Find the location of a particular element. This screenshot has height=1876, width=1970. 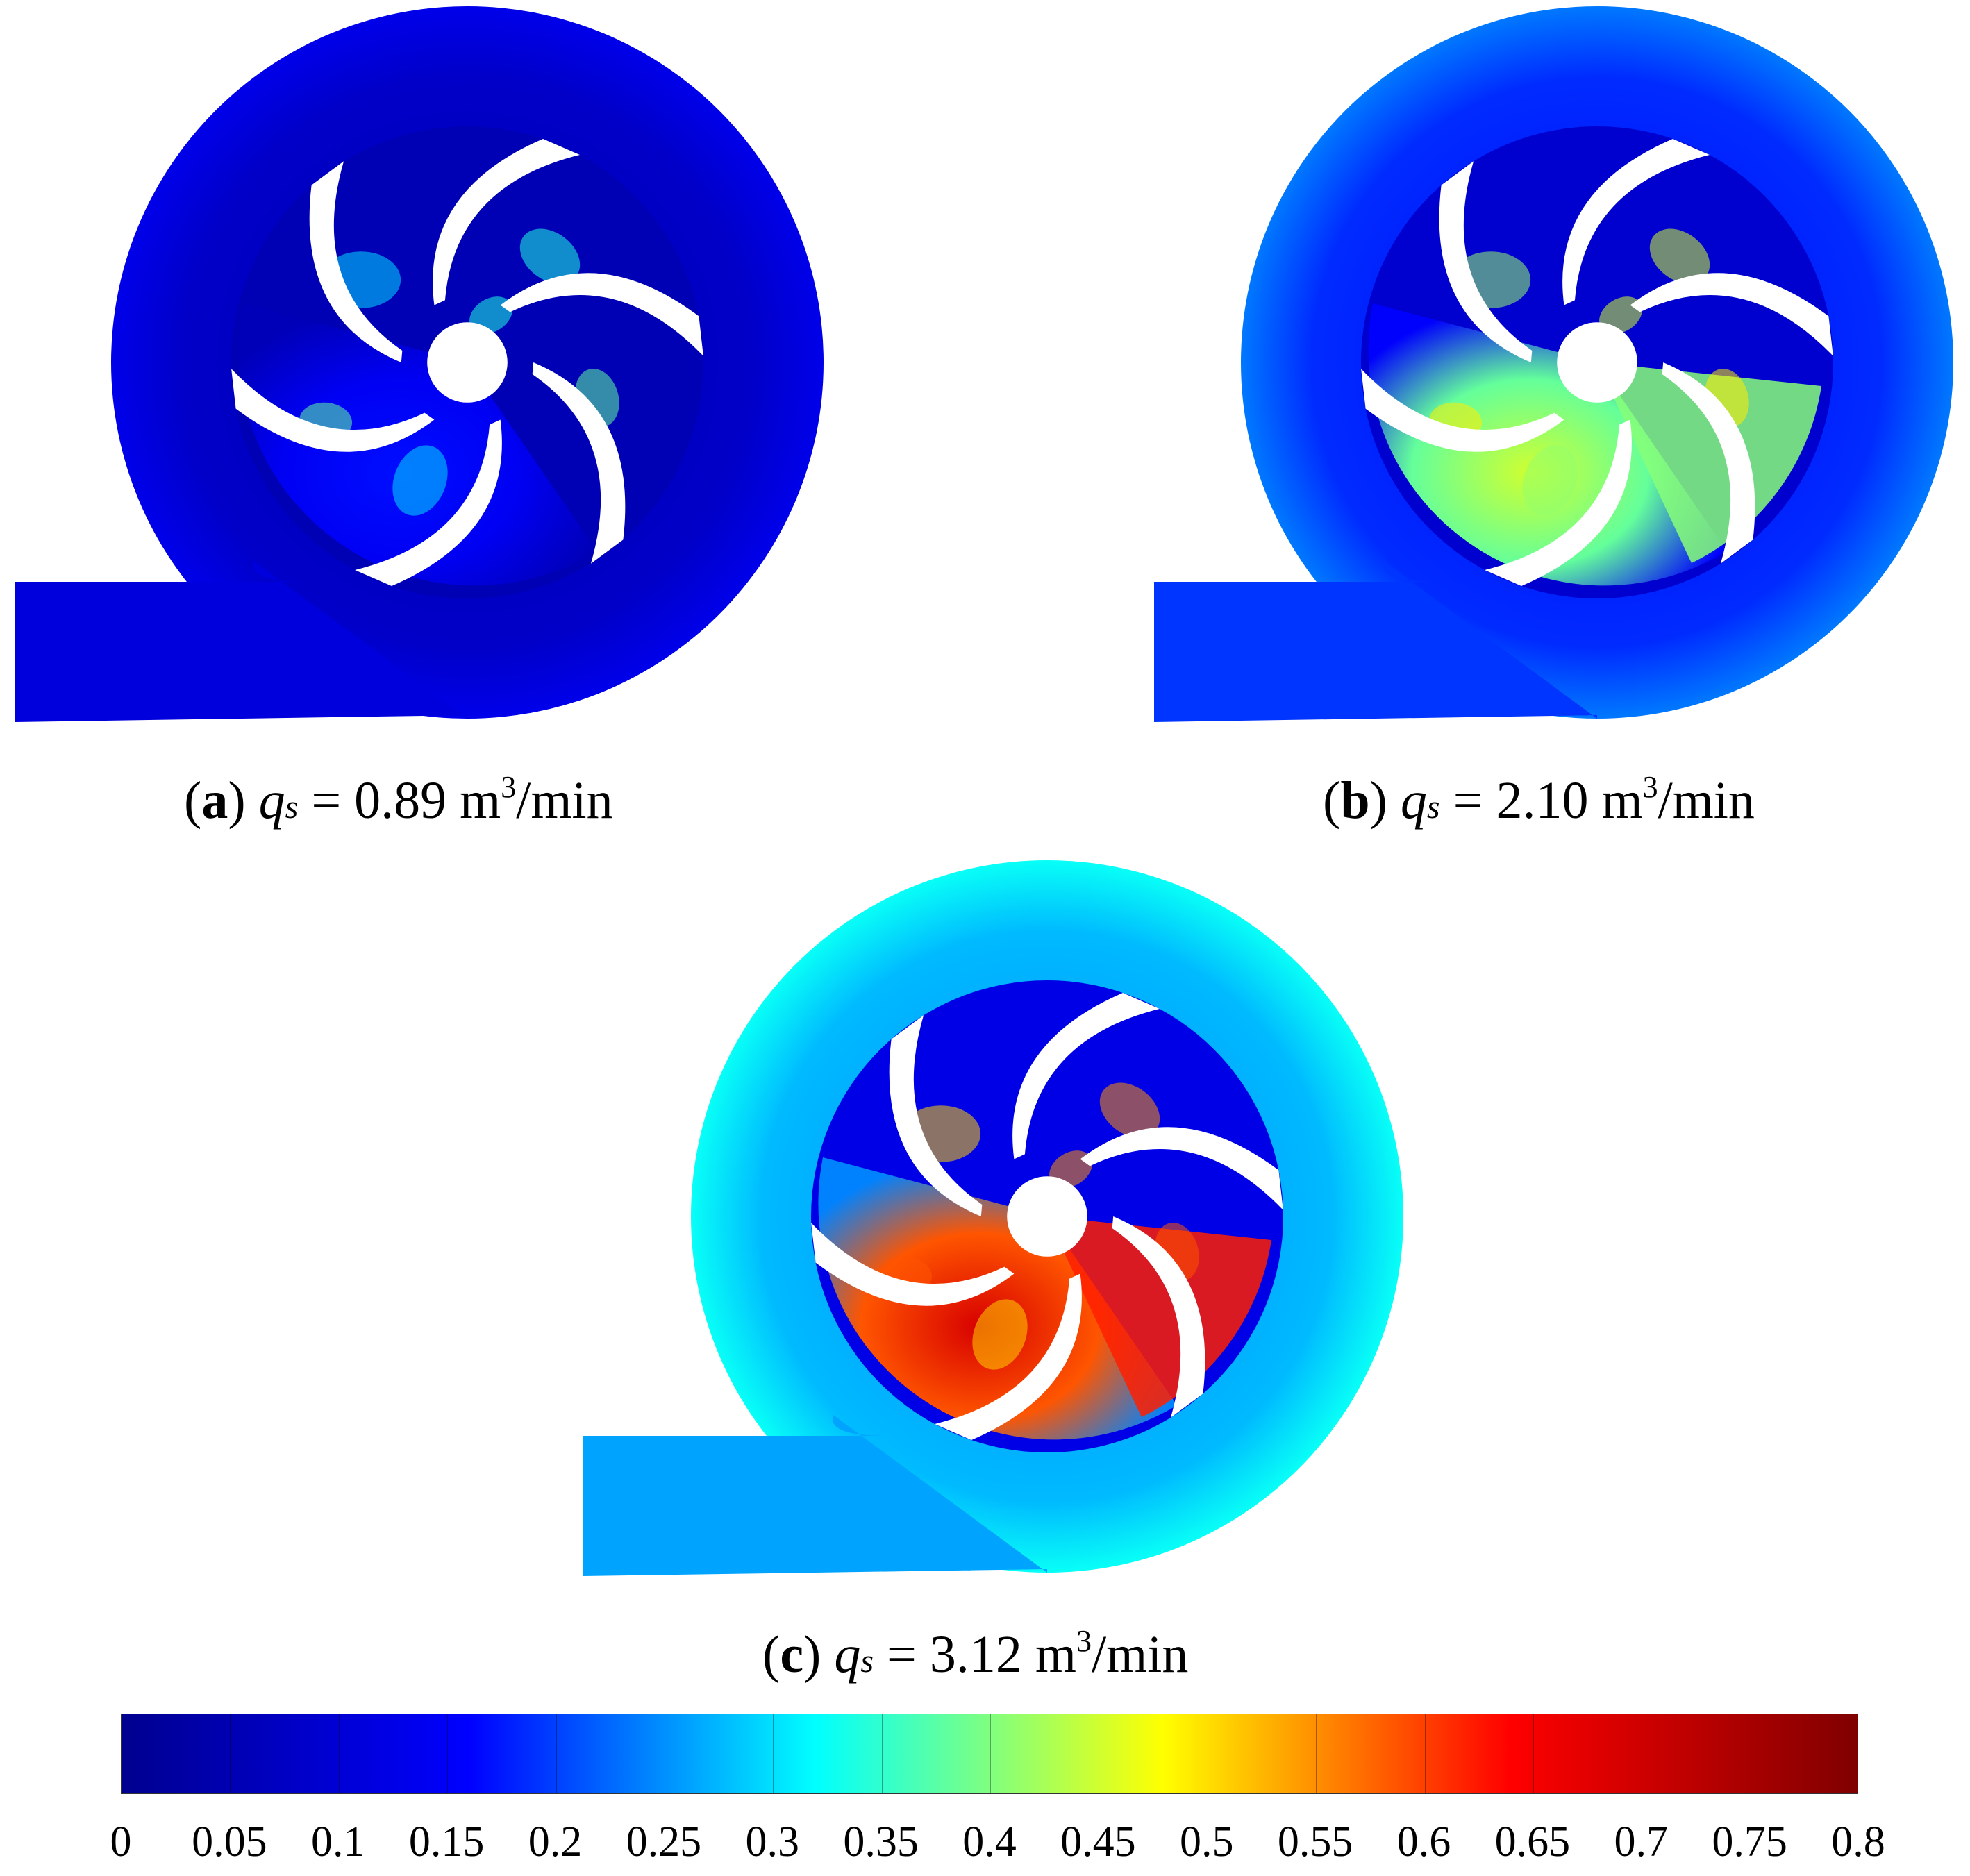

caption-a-value: = 0.89 m is located at coordinates (399, 800).